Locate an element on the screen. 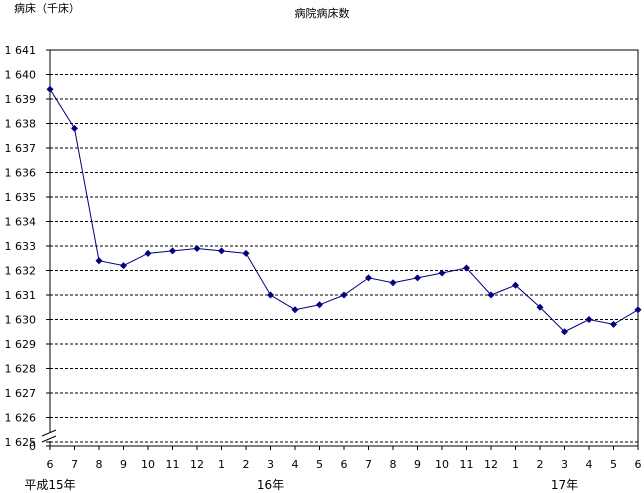 This screenshot has width=644, height=493. y-tick-label: 1 630 is located at coordinates (21, 320).